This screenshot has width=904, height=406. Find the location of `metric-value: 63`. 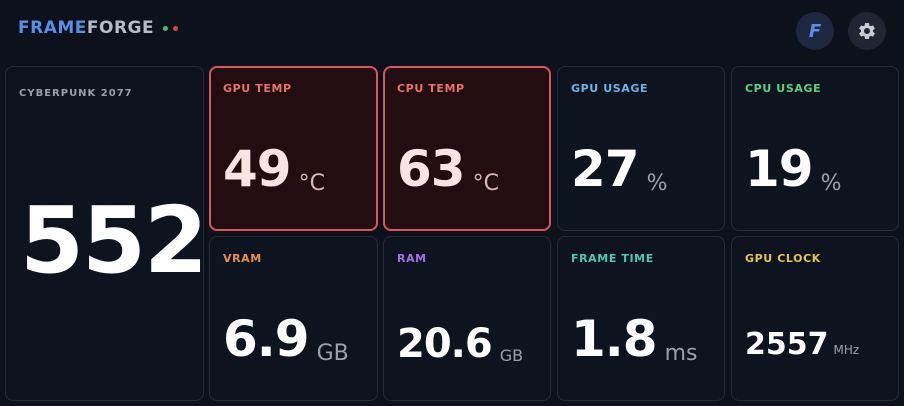

metric-value: 63 is located at coordinates (431, 169).